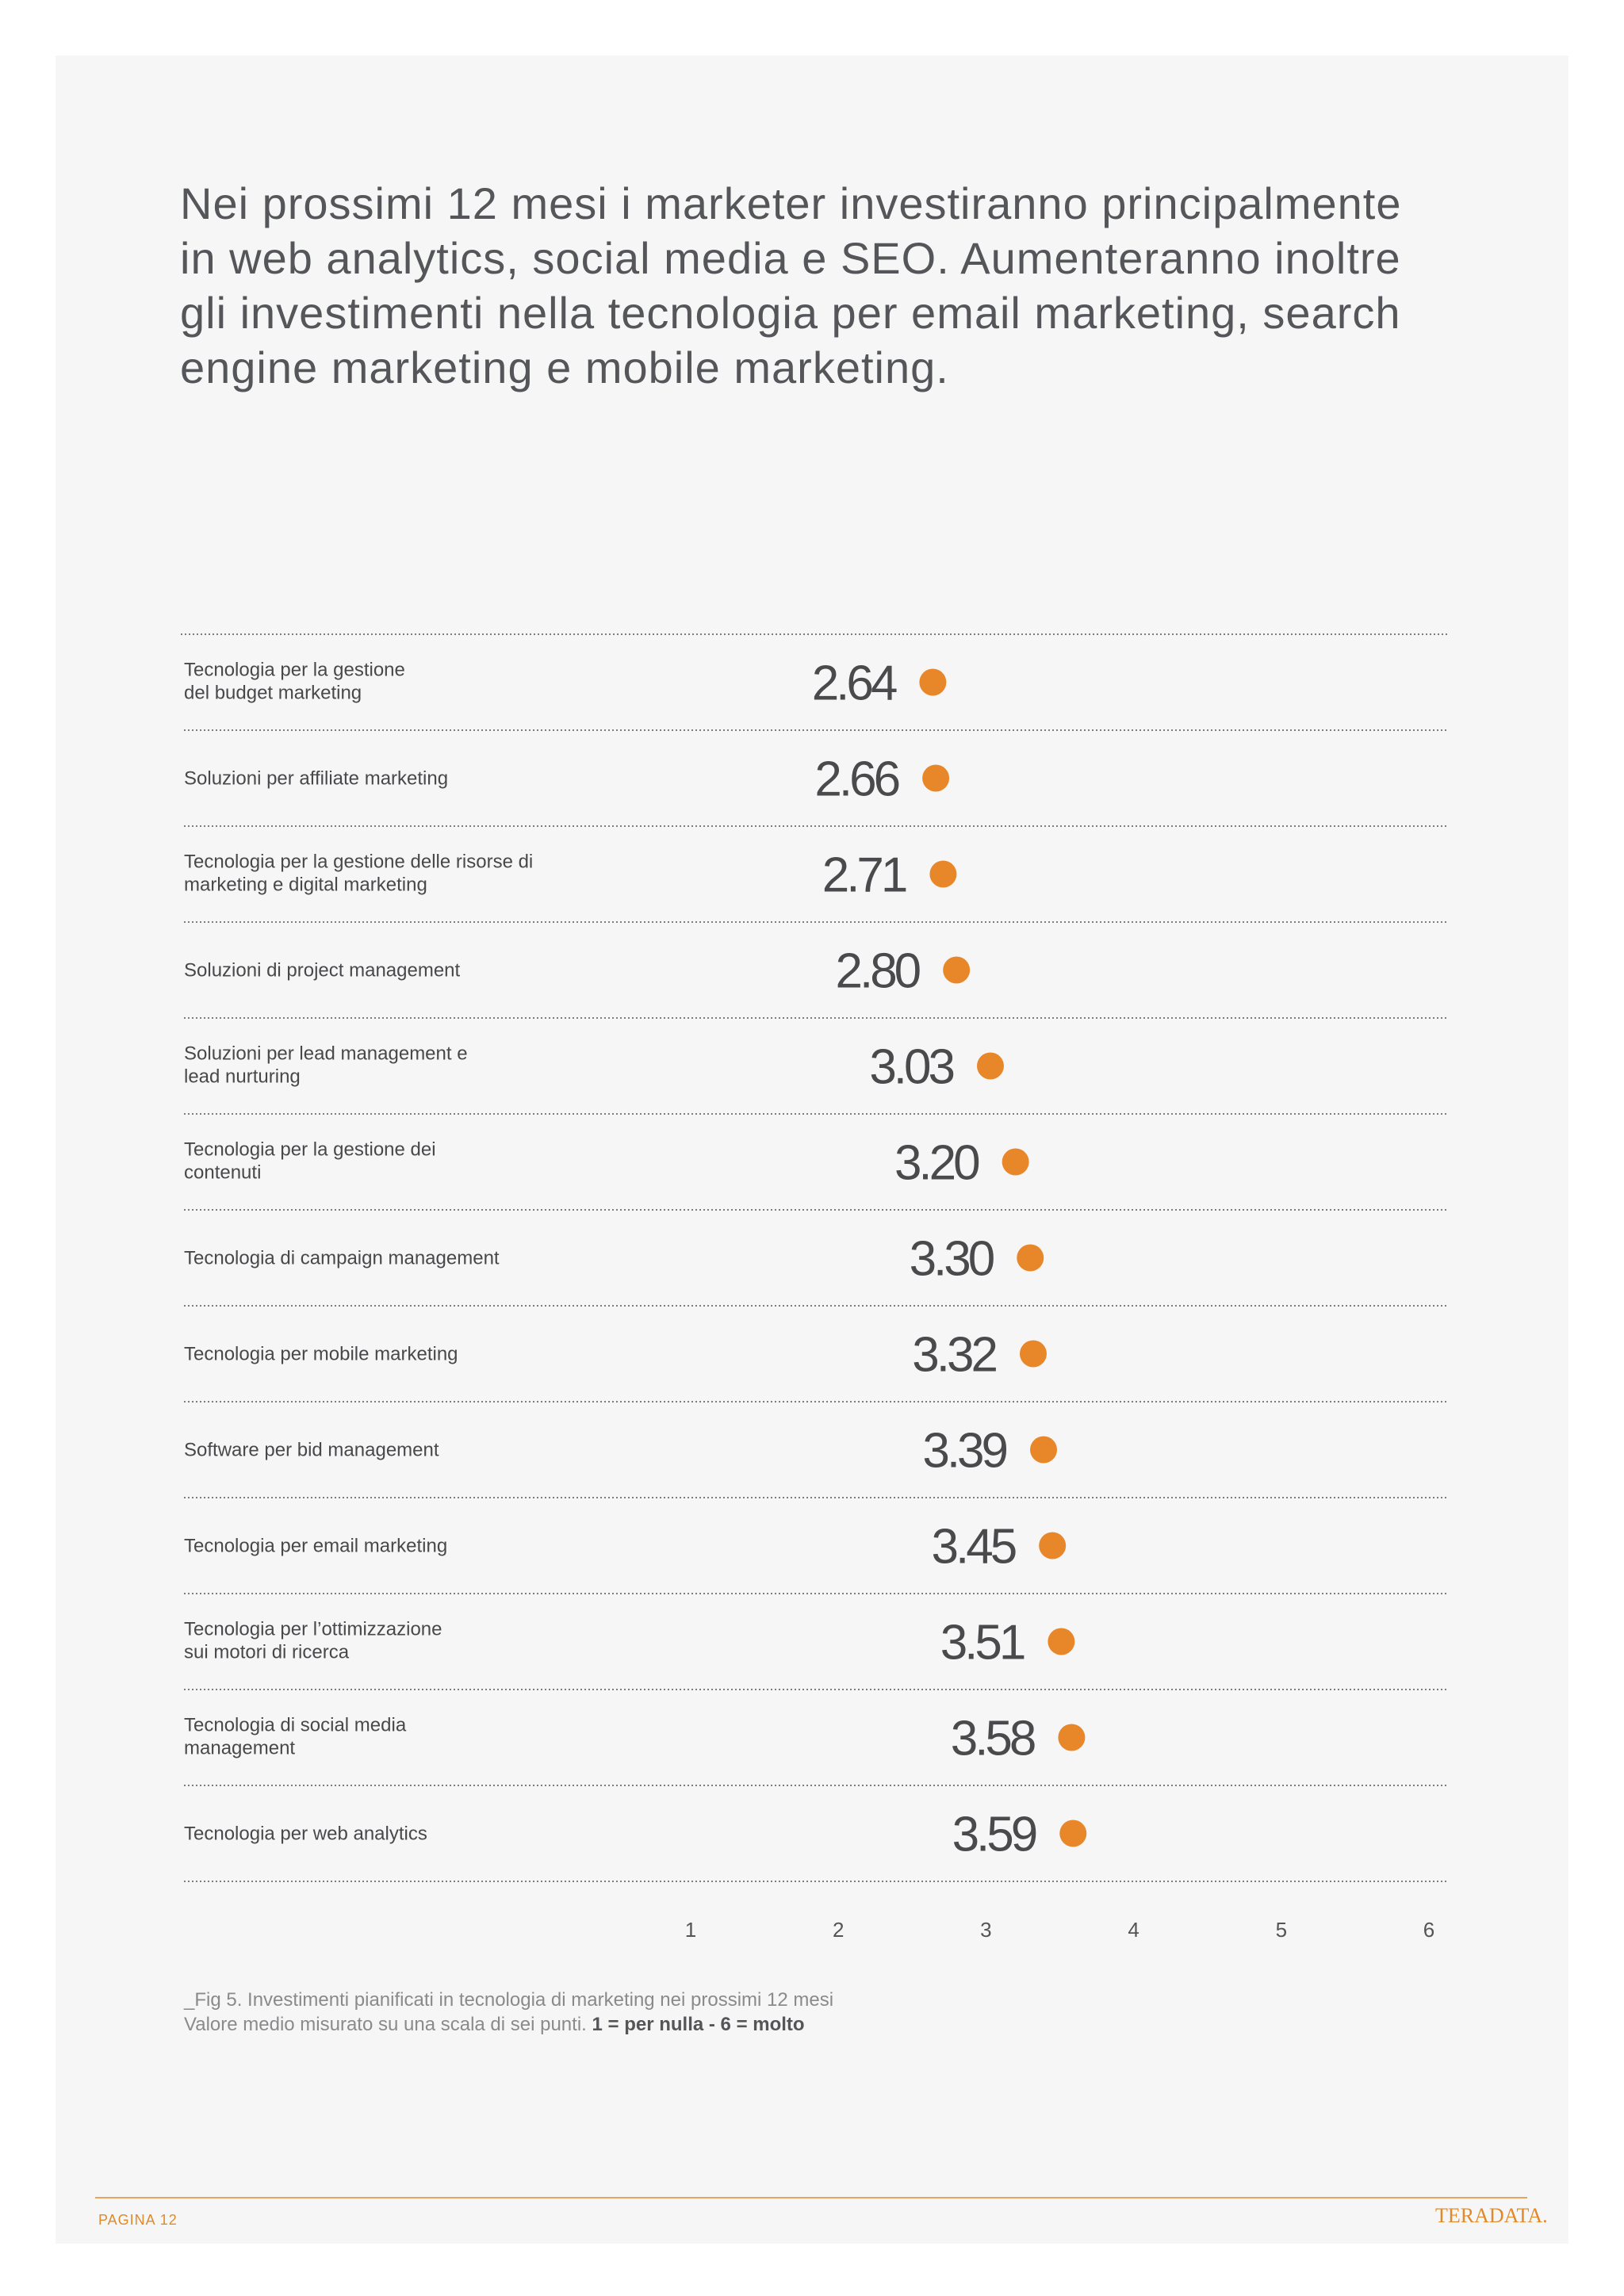 This screenshot has width=1624, height=2296. Describe the element at coordinates (964, 1452) in the screenshot. I see `value-label: 3.39` at that location.